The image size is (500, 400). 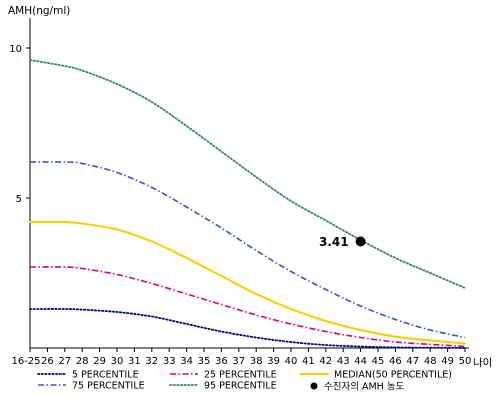 I want to click on patient-point-layer: 3.41, so click(x=342, y=242).